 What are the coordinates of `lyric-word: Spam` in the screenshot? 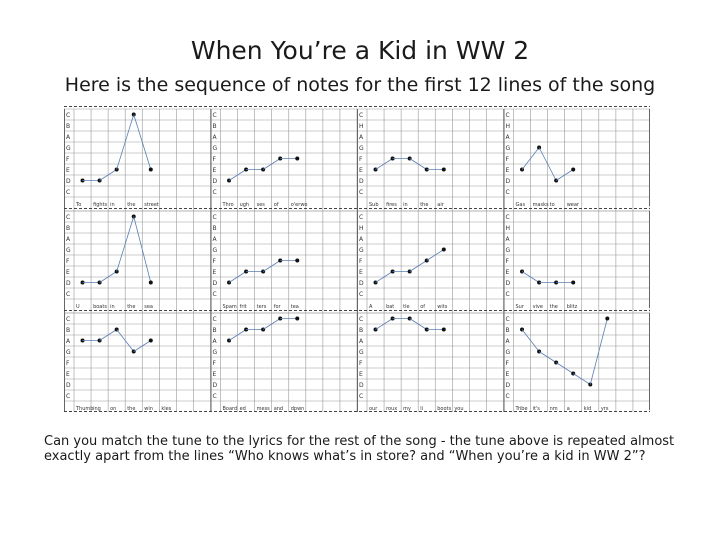 It's located at (230, 307).